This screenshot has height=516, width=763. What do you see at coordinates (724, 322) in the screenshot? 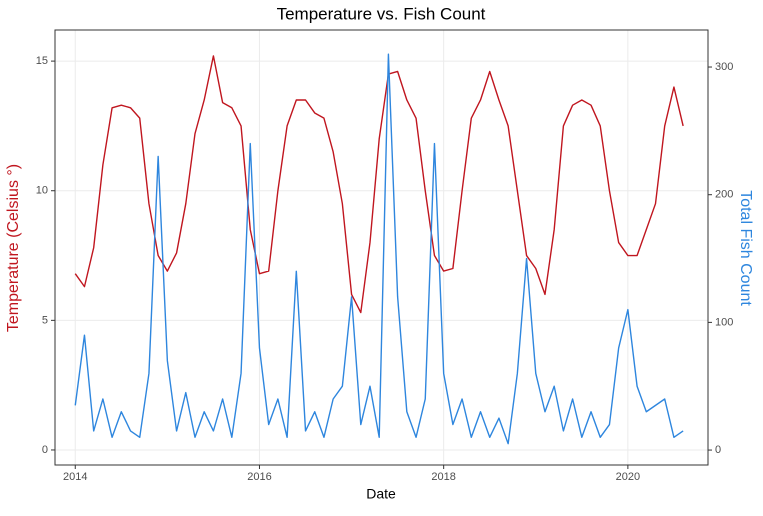
I see `y2-tick-label: 100` at bounding box center [724, 322].